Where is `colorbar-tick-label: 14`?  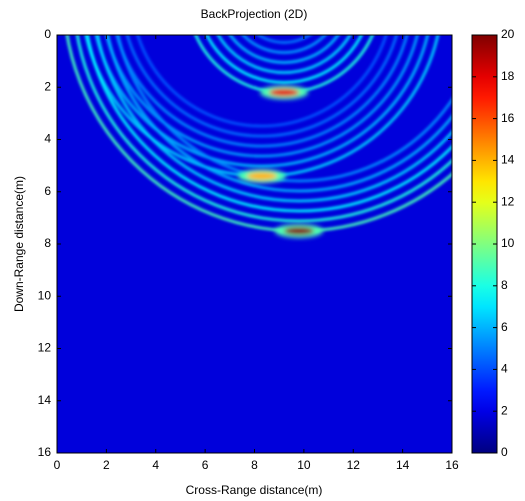 colorbar-tick-label: 14 is located at coordinates (508, 160).